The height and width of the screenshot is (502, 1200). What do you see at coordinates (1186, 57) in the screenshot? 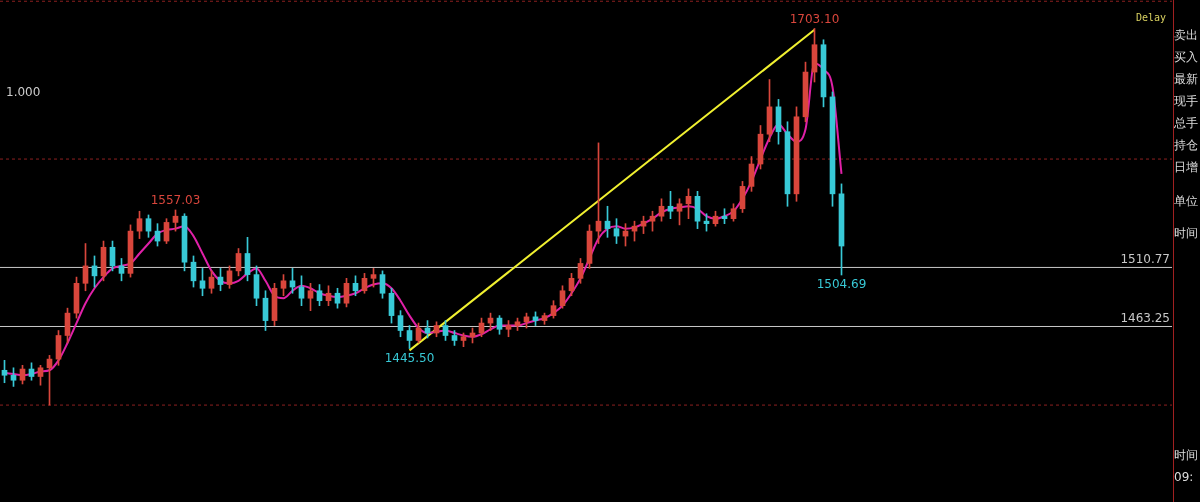
I see `text: 买入` at bounding box center [1186, 57].